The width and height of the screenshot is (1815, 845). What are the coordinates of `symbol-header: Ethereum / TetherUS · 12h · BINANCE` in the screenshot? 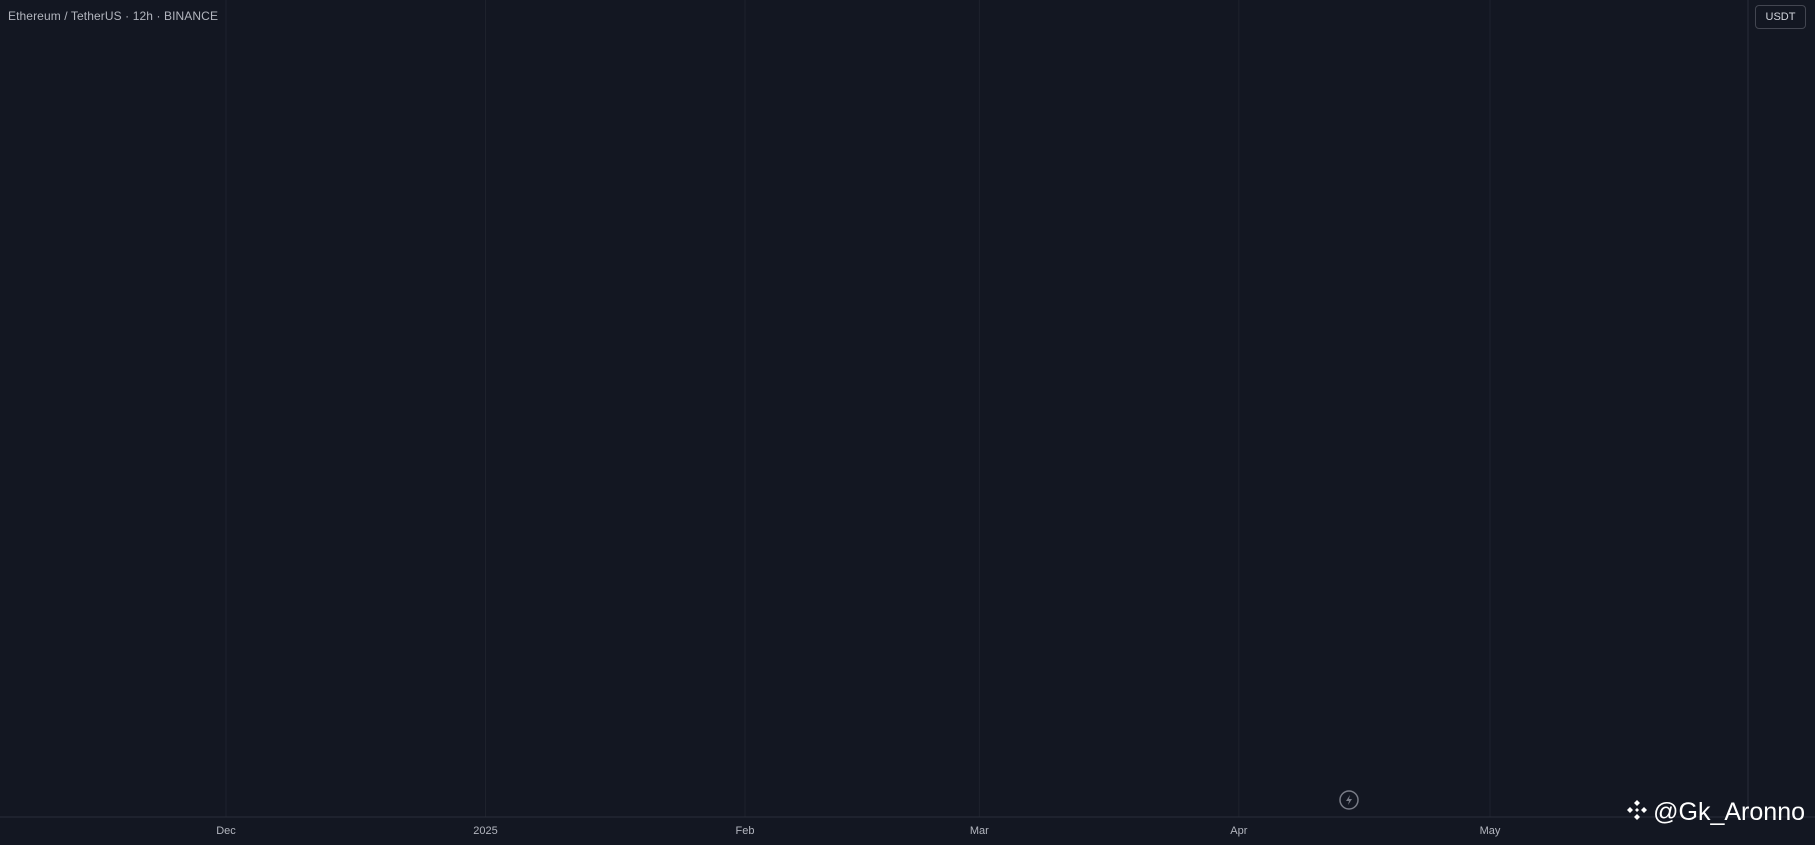 It's located at (113, 16).